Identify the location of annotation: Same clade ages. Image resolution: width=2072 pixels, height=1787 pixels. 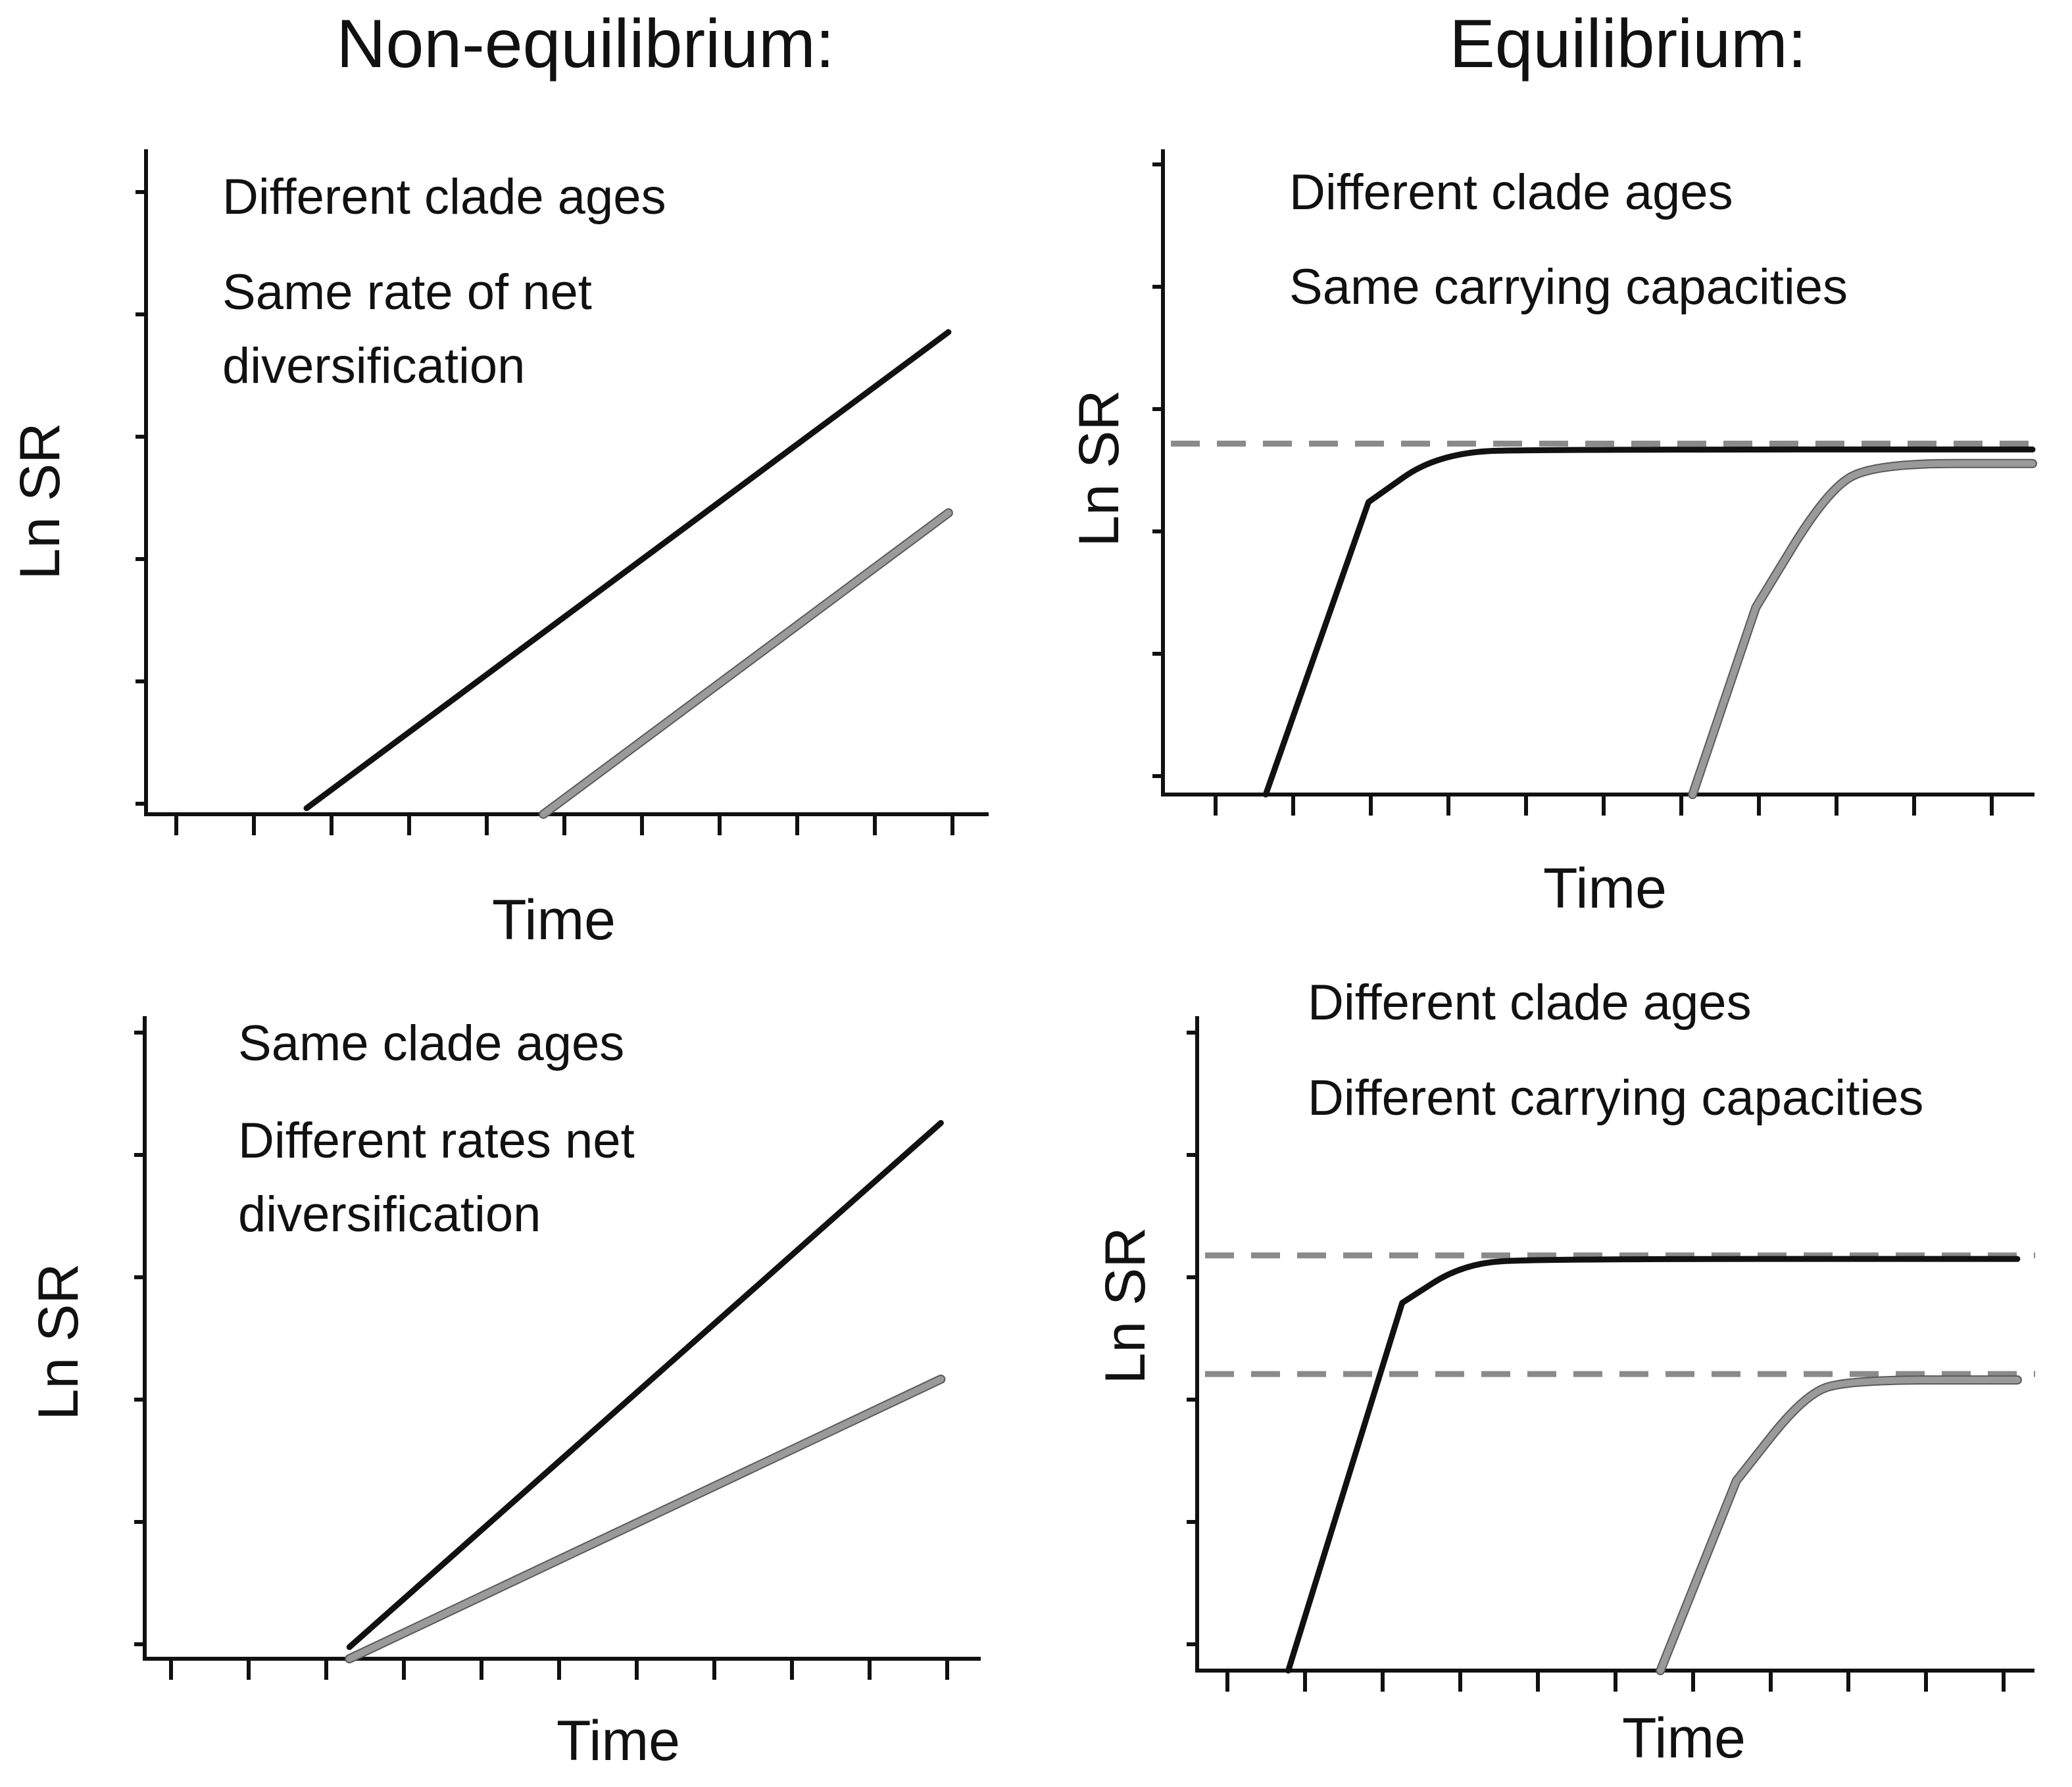
(431, 1044).